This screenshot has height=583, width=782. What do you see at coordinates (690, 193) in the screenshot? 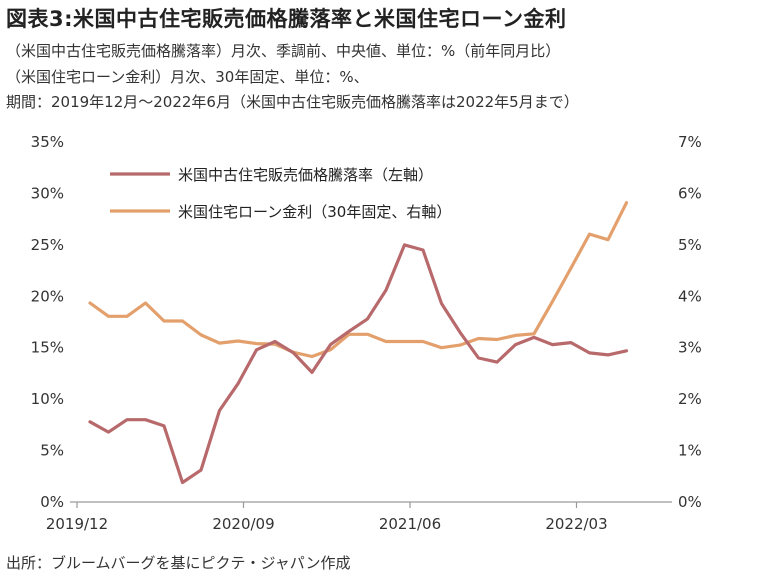
I see `right-y-tick-label: 6%` at bounding box center [690, 193].